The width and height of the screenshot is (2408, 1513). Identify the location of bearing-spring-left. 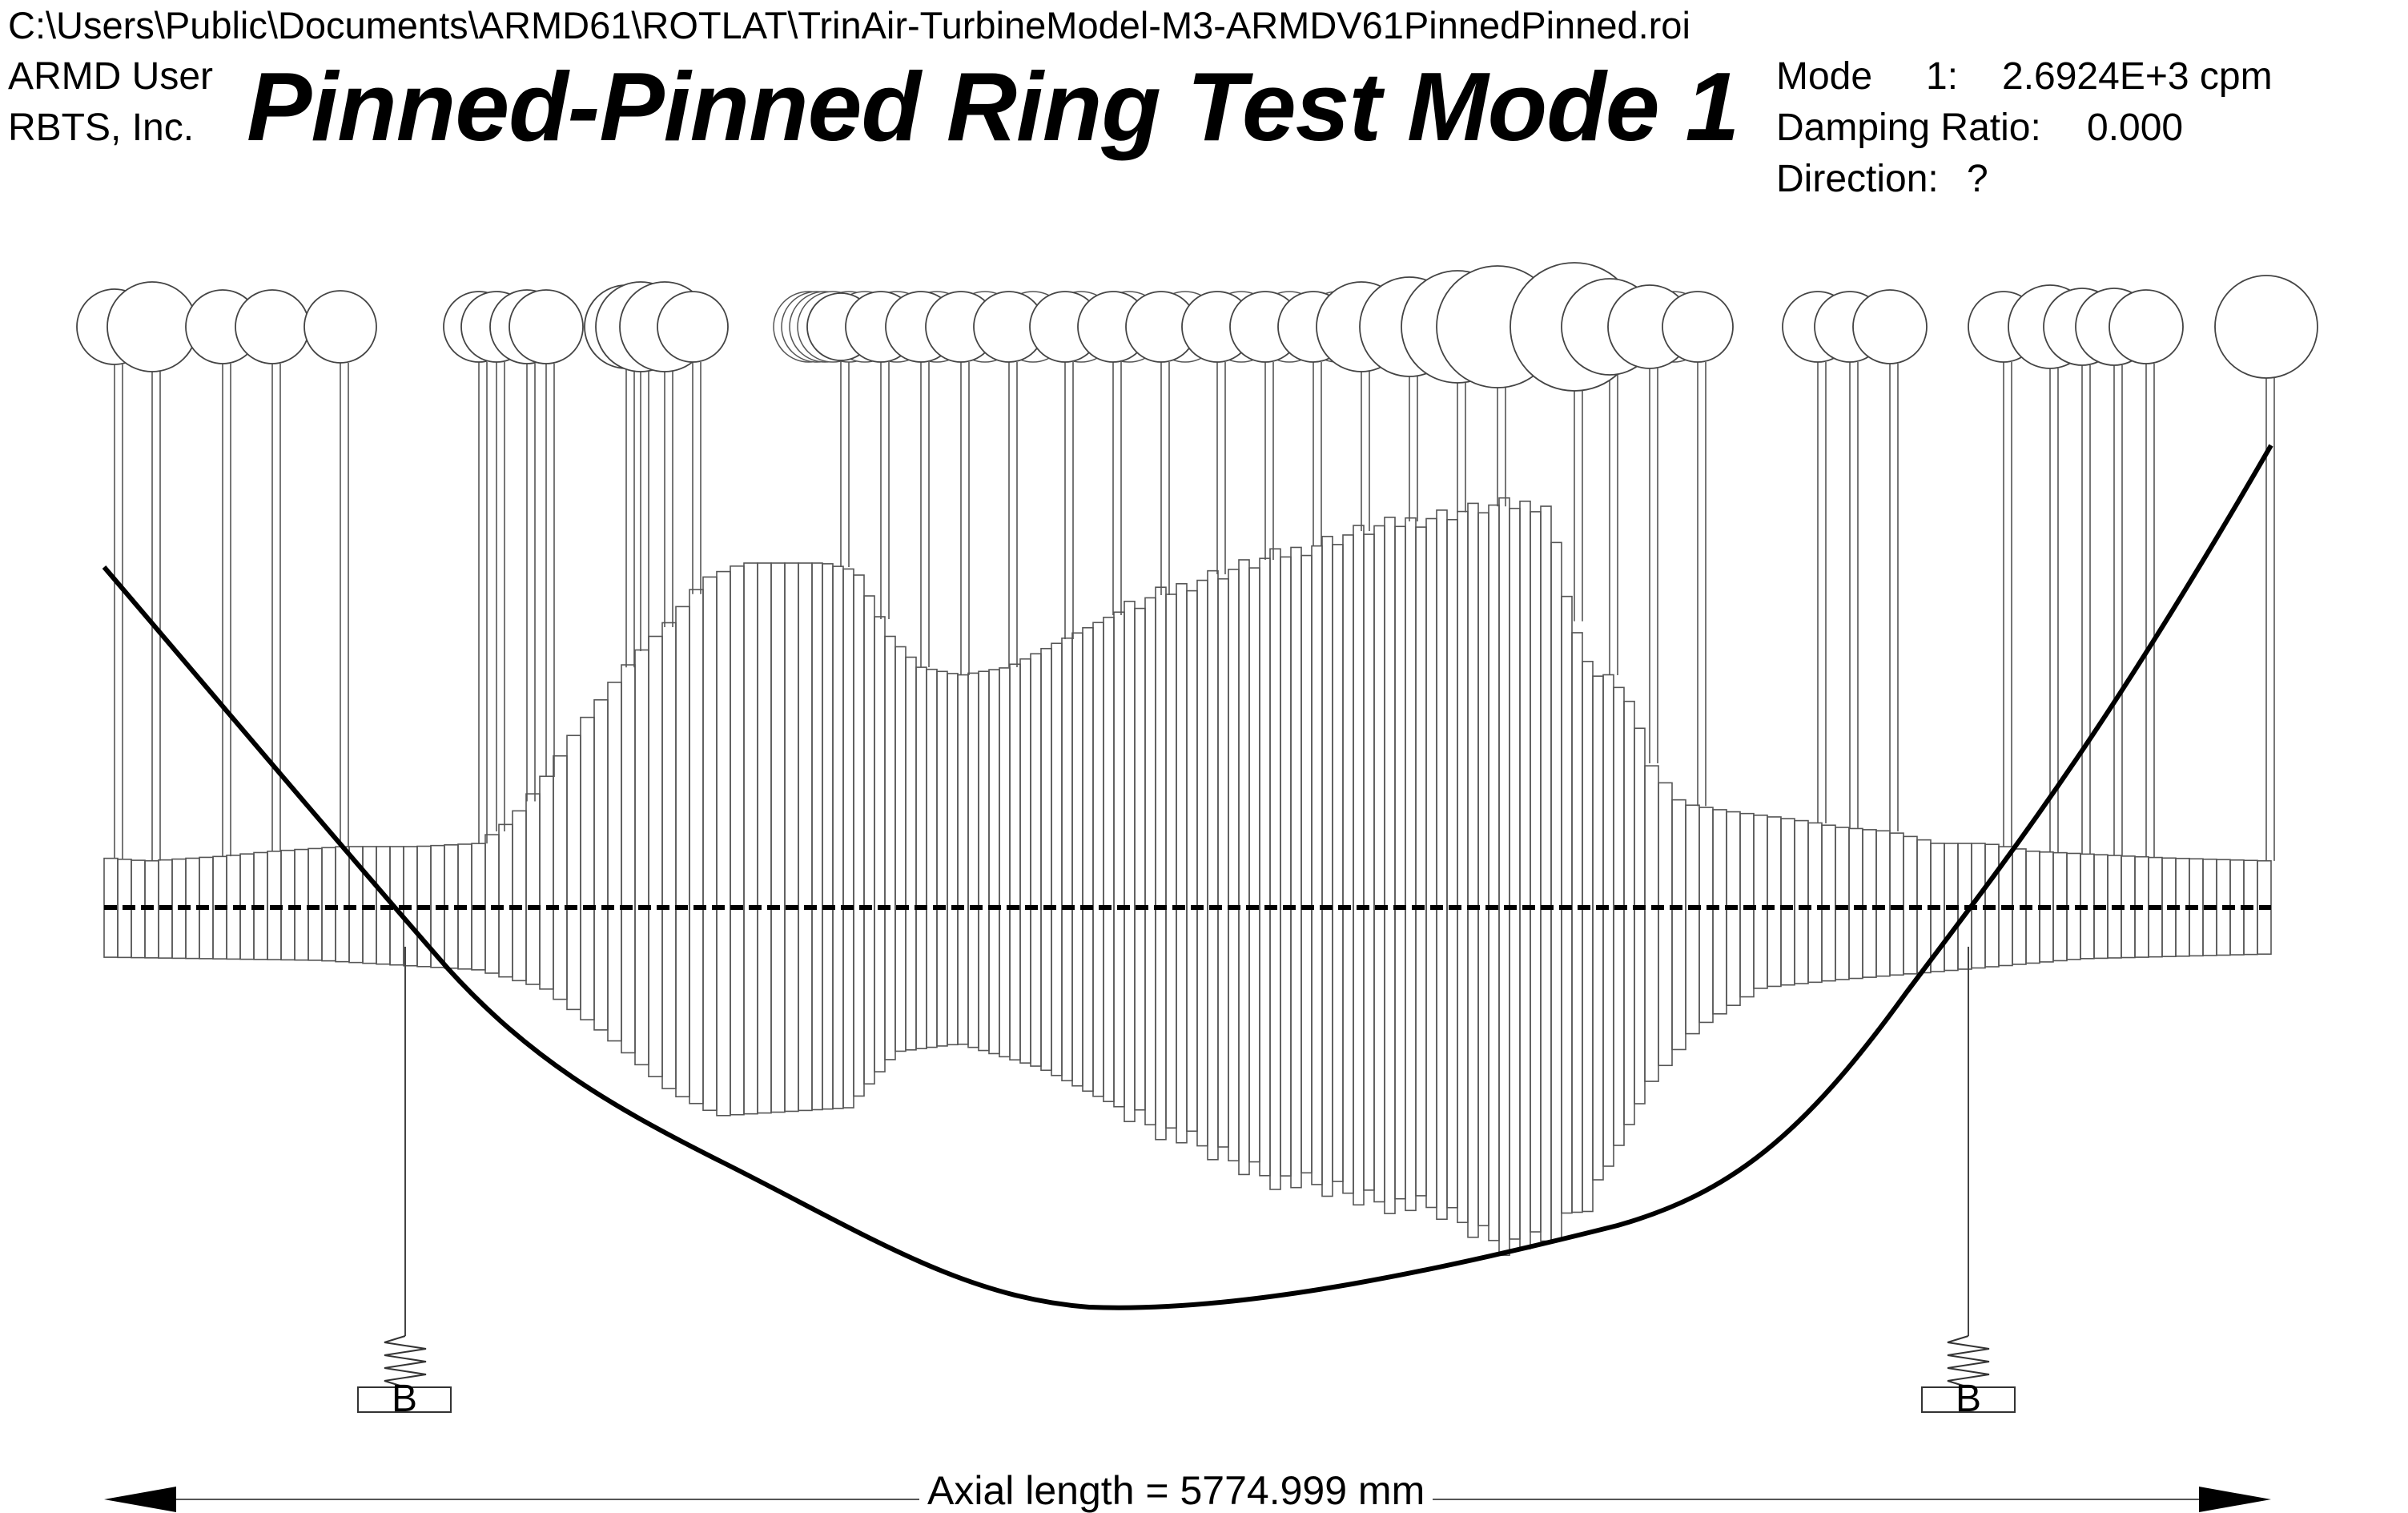
(406, 1362).